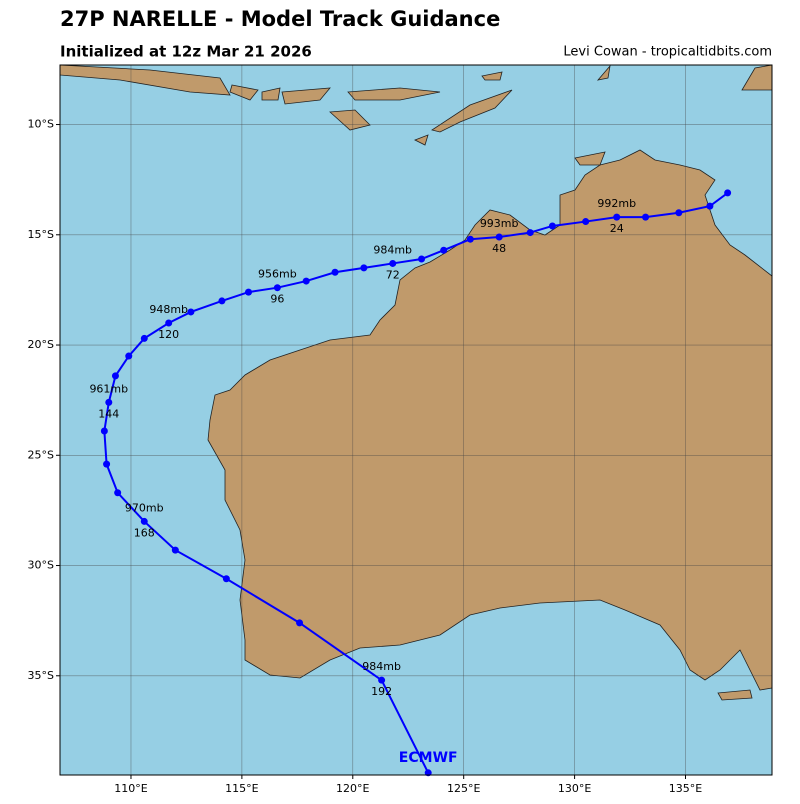 This screenshot has width=800, height=804. Describe the element at coordinates (472, 111) in the screenshot. I see `timor` at that location.